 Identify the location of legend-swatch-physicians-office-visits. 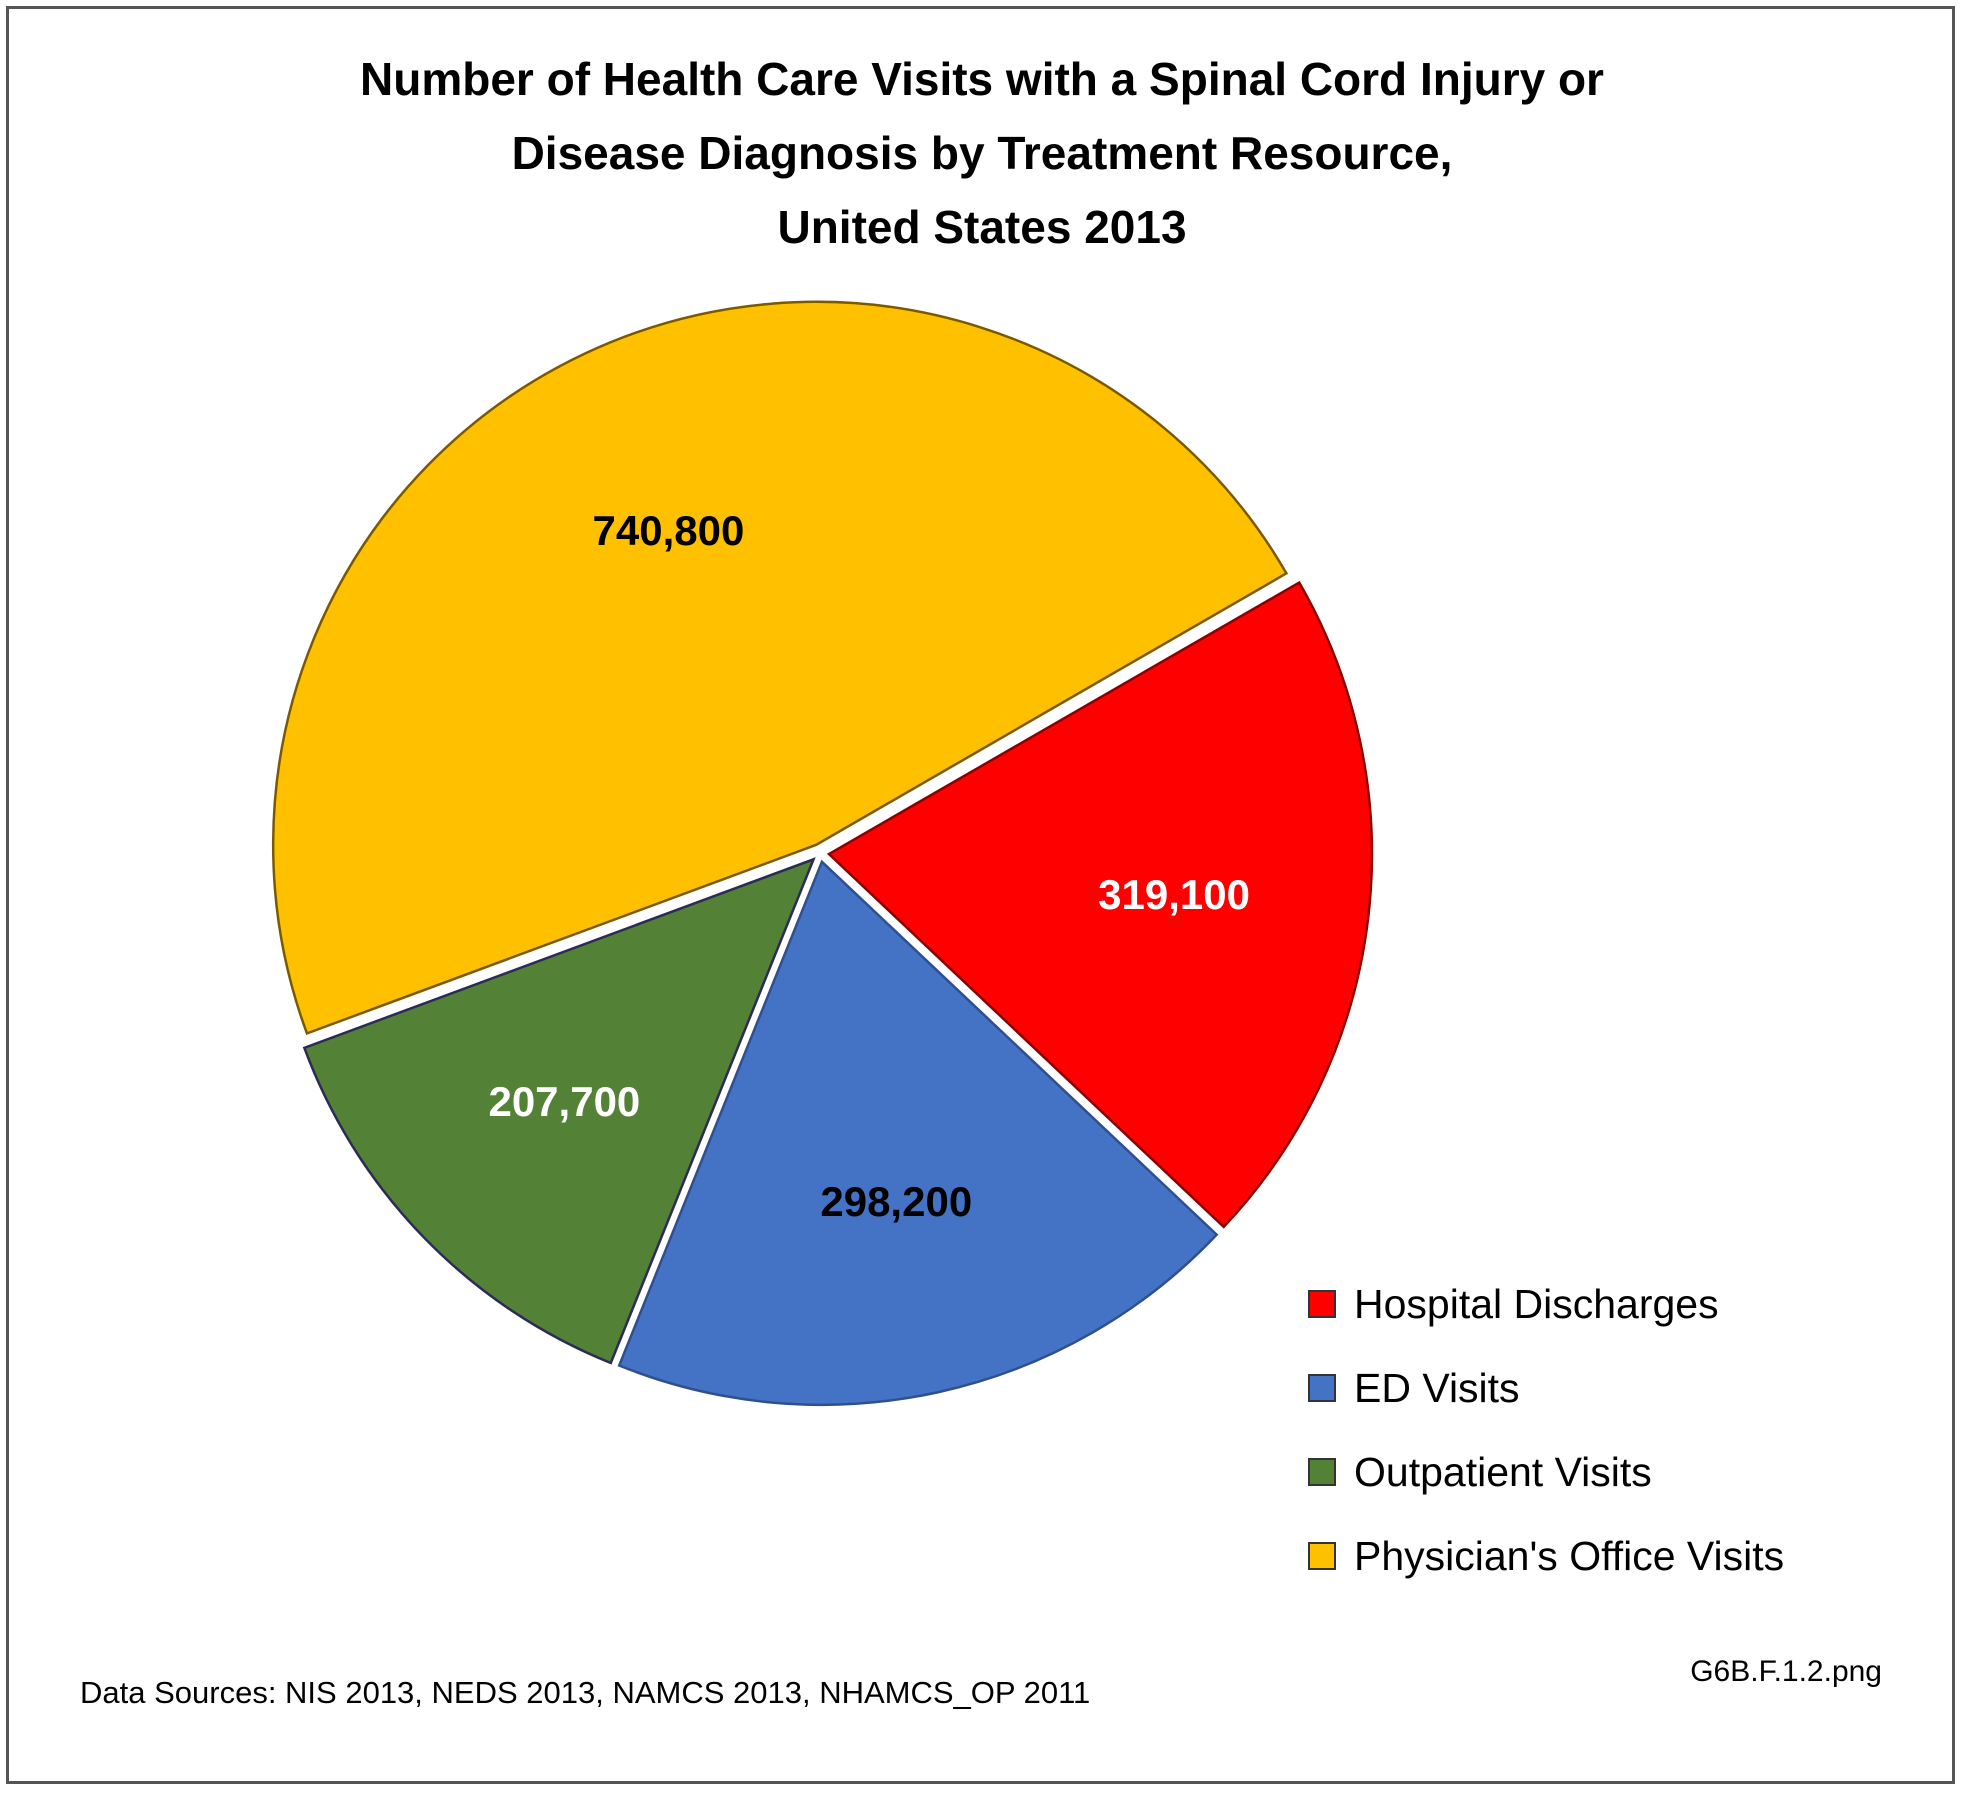
(1322, 1556).